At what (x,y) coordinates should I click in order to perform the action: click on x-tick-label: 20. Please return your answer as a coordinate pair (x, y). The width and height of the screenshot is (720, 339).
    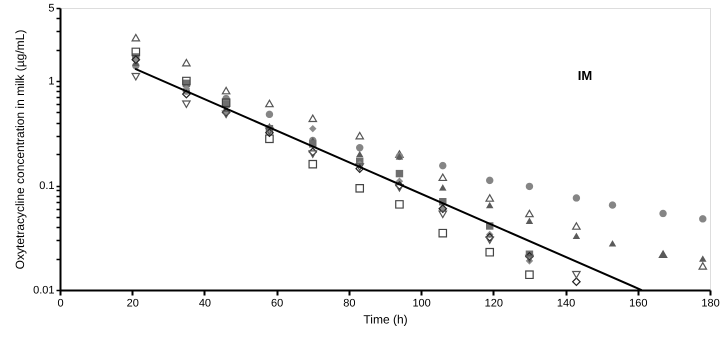
    Looking at the image, I should click on (132, 304).